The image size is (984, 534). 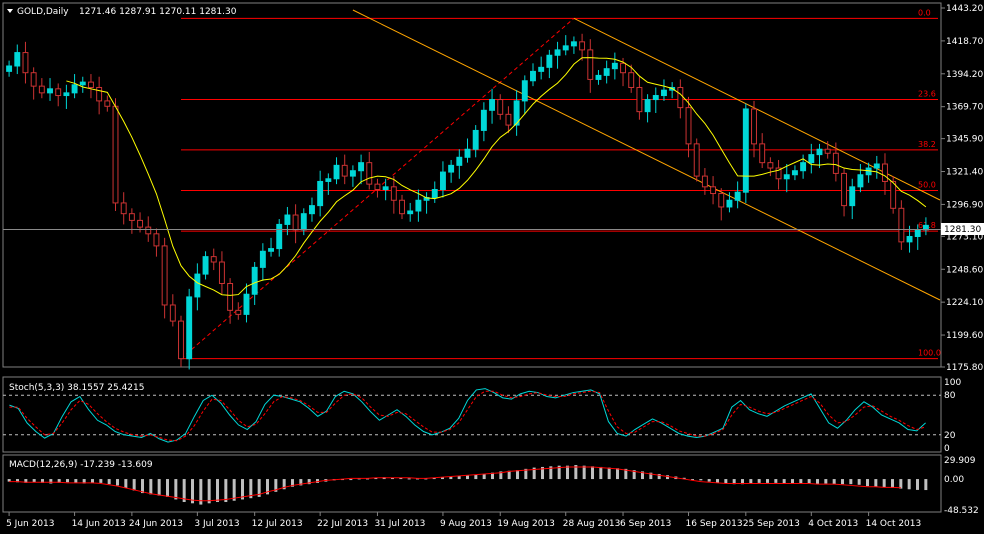 What do you see at coordinates (76, 388) in the screenshot?
I see `stoch-title: Stoch(5,3,3) 38.1557 25.4215` at bounding box center [76, 388].